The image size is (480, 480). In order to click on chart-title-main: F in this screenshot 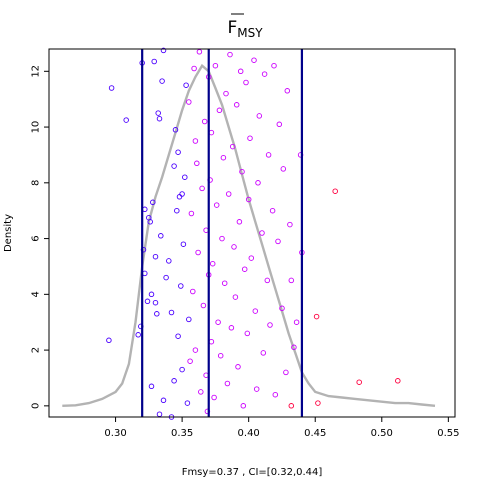, I will do `click(232, 28)`.